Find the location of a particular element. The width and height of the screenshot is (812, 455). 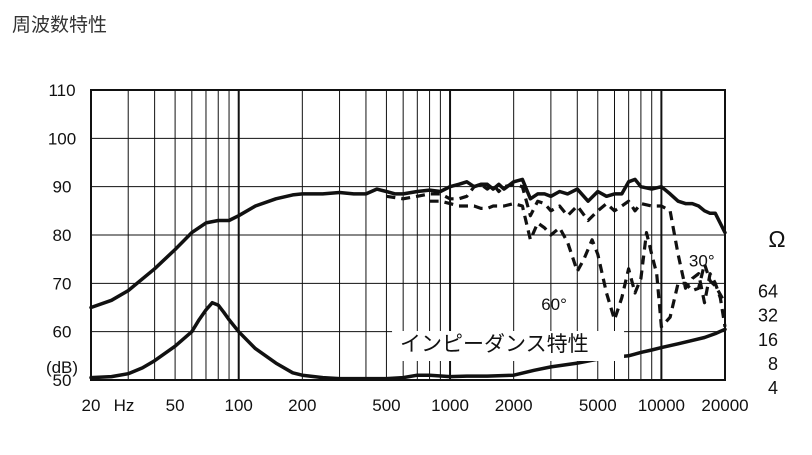

angle-annotation: 30° is located at coordinates (702, 260).